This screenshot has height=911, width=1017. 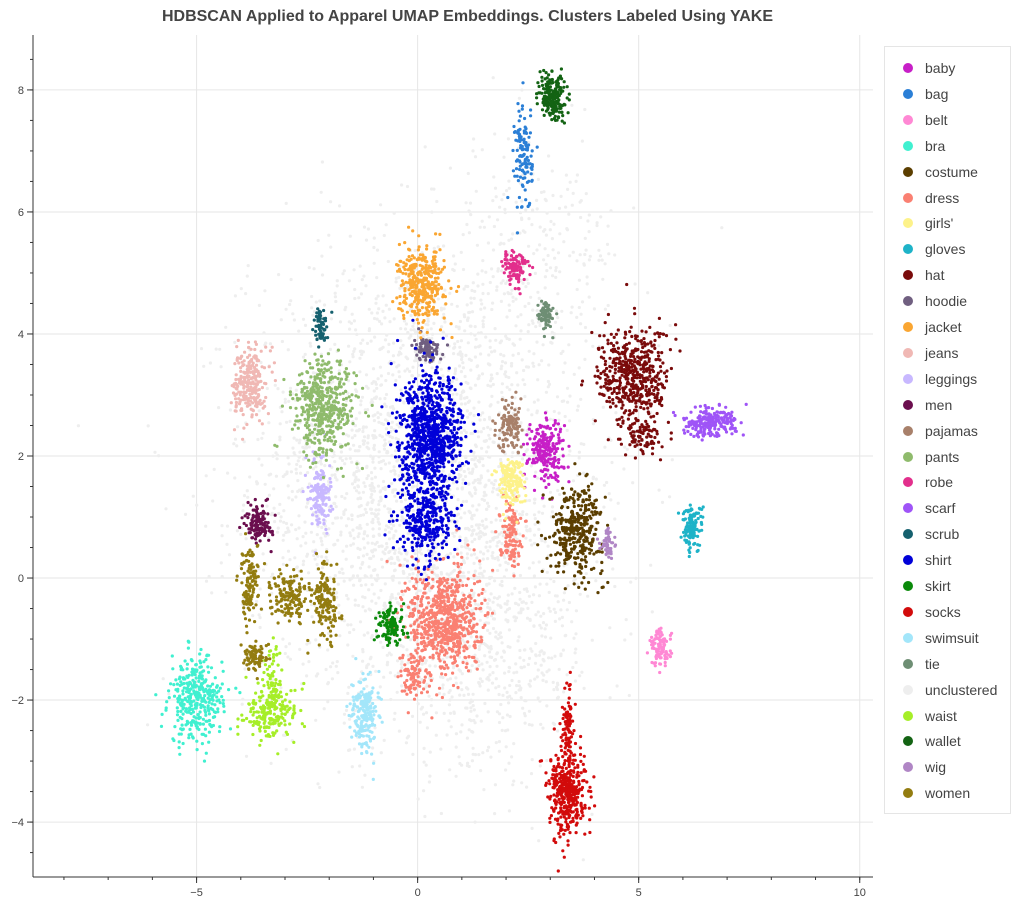 I want to click on series-bag, so click(x=522, y=158).